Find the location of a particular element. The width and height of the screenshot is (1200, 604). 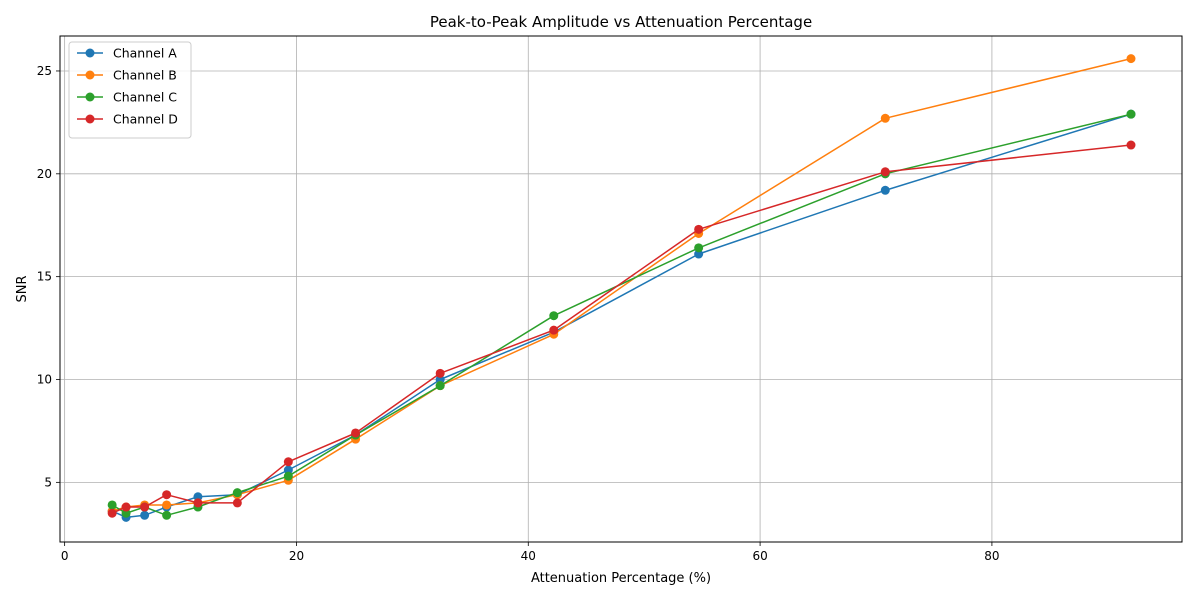

legend: Channel A Channel B Channel C Channel D is located at coordinates (130, 90).